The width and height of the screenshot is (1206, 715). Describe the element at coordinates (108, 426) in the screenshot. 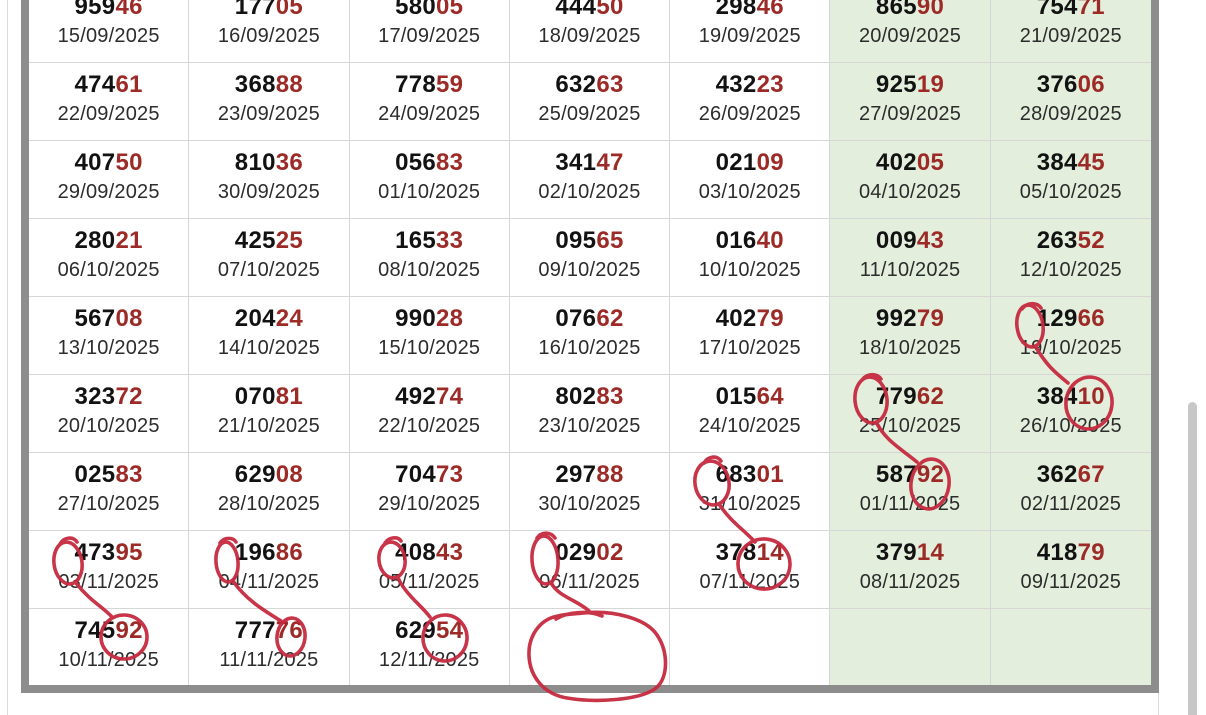

I see `draw-date: 20/10/2025` at that location.